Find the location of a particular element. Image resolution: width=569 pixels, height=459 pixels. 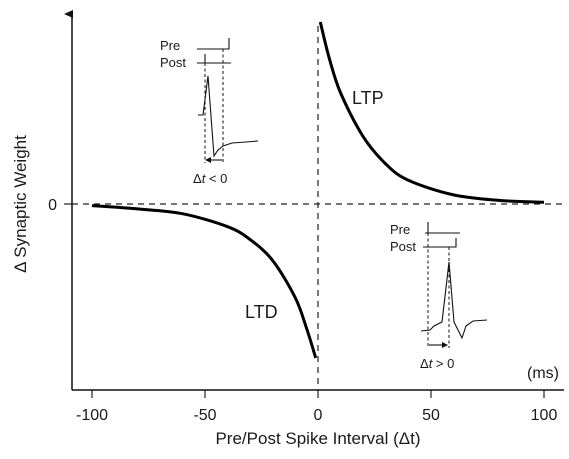

y-tick-label-0: 0 is located at coordinates (52, 205).